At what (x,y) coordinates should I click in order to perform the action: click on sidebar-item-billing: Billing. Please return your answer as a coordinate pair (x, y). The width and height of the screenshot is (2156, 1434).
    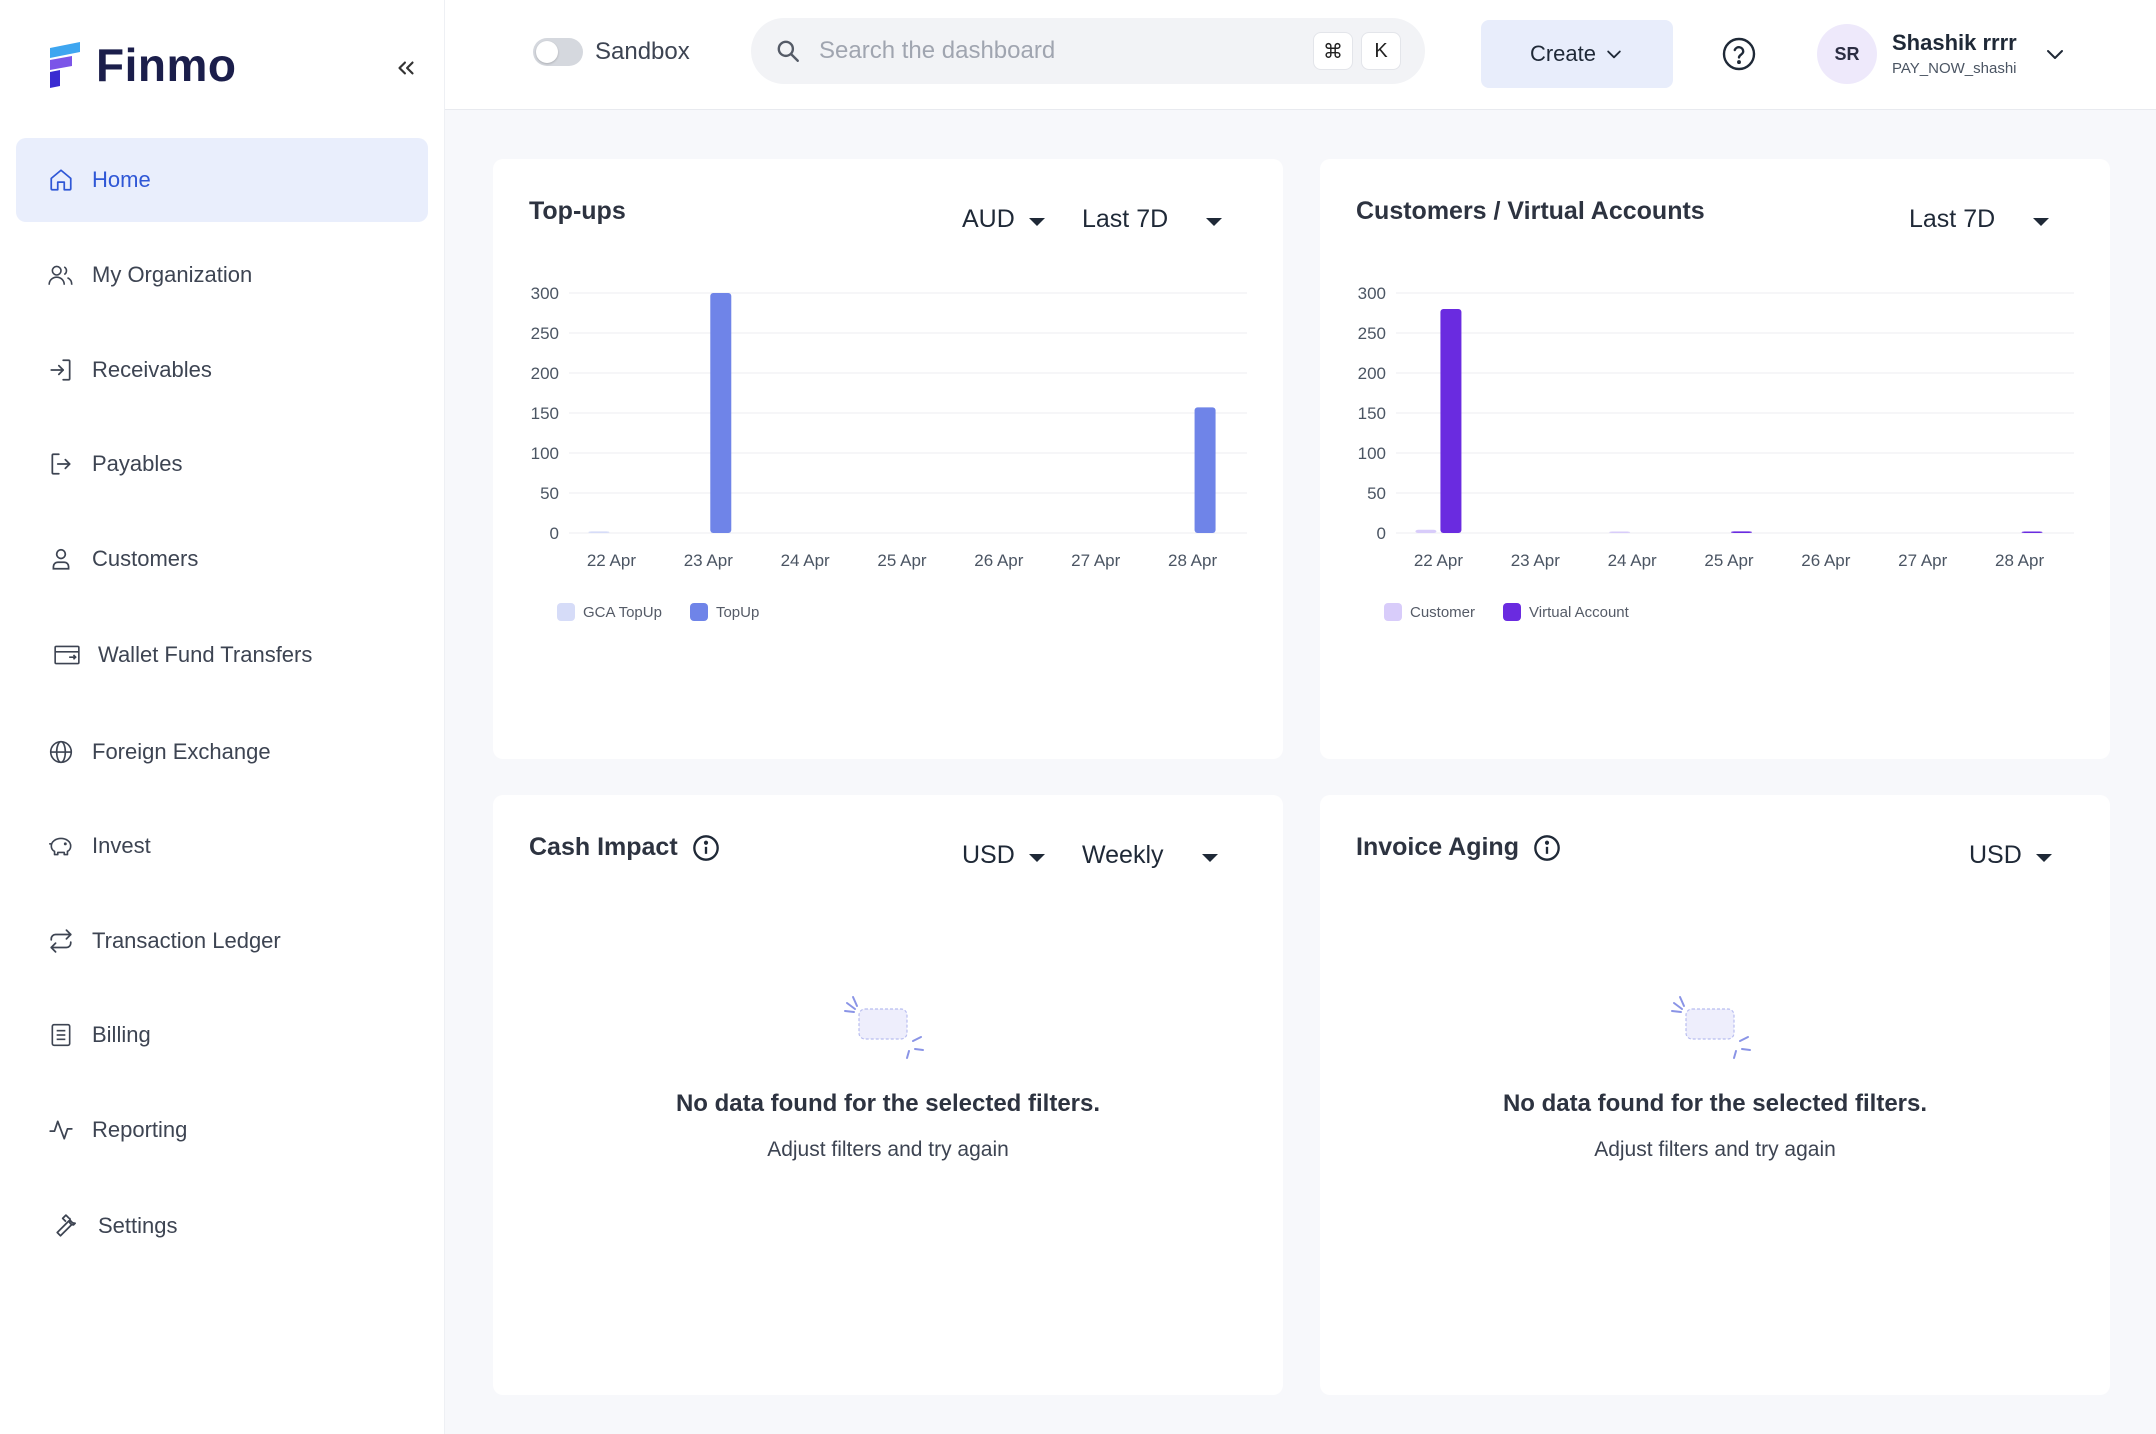
    Looking at the image, I should click on (222, 1035).